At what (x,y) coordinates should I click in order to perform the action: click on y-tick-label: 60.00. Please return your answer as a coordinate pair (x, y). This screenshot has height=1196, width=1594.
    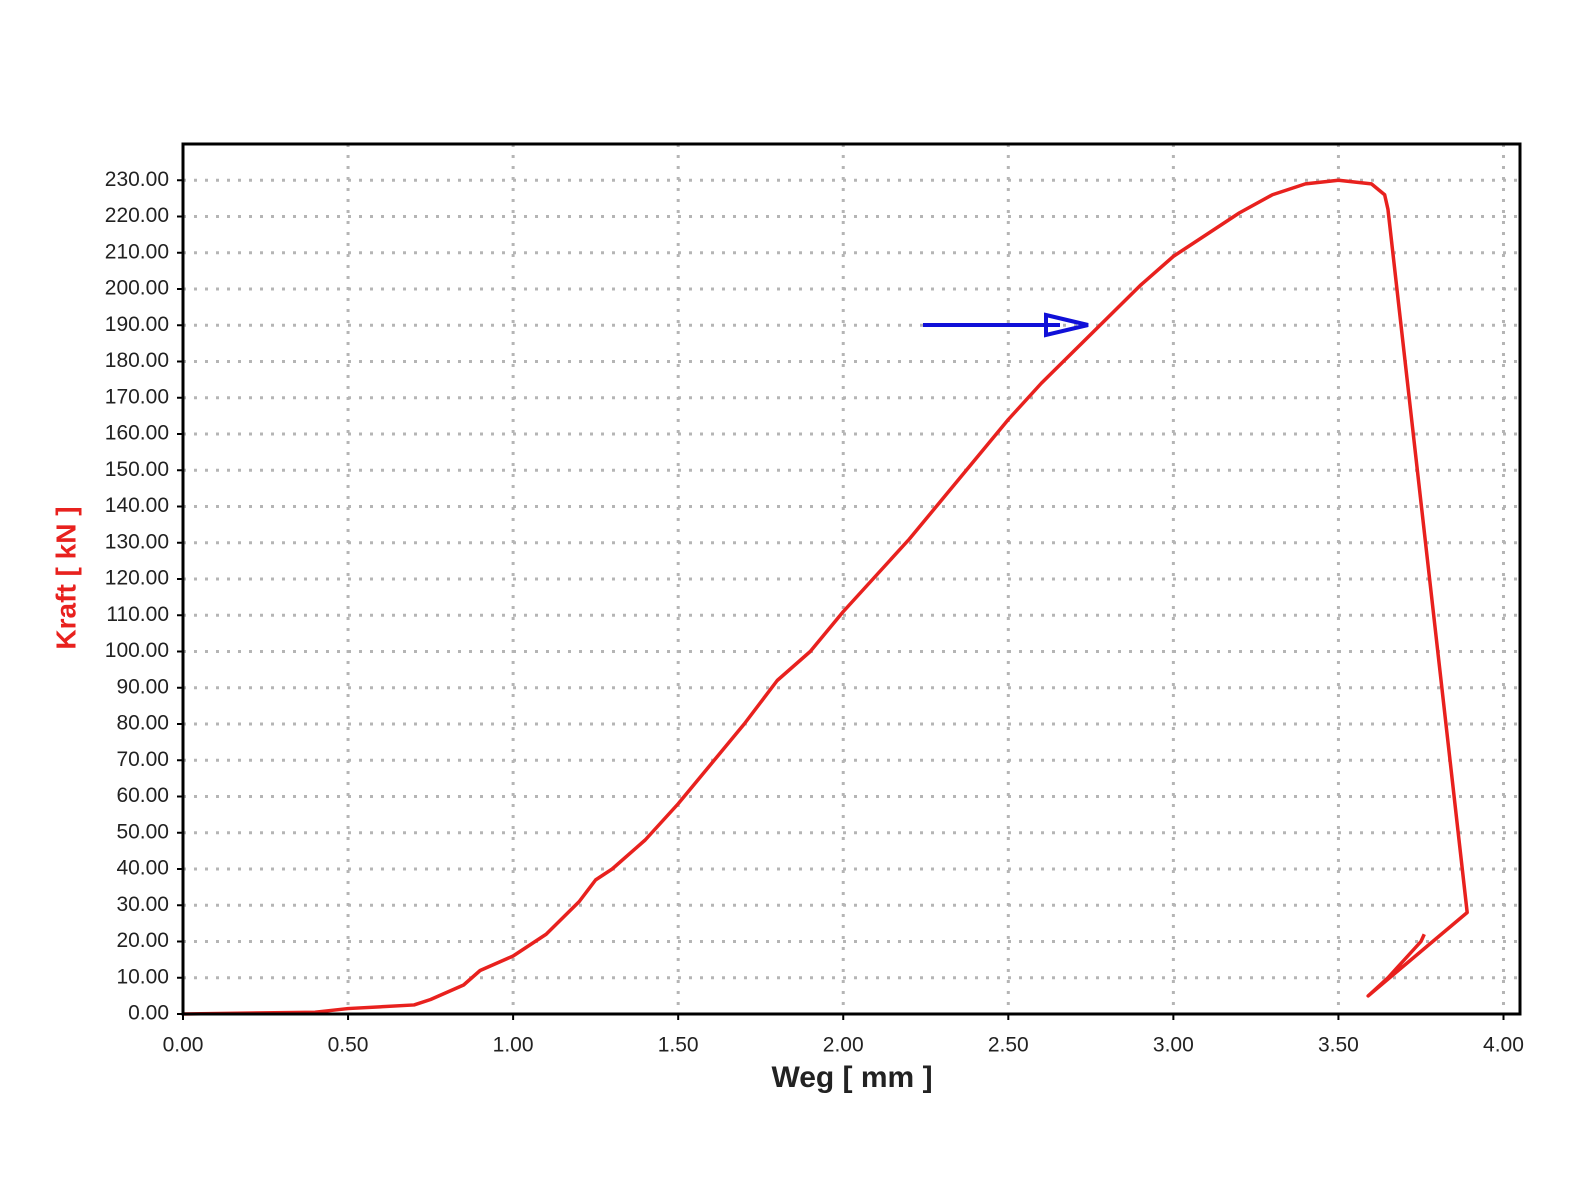
    Looking at the image, I should click on (142, 795).